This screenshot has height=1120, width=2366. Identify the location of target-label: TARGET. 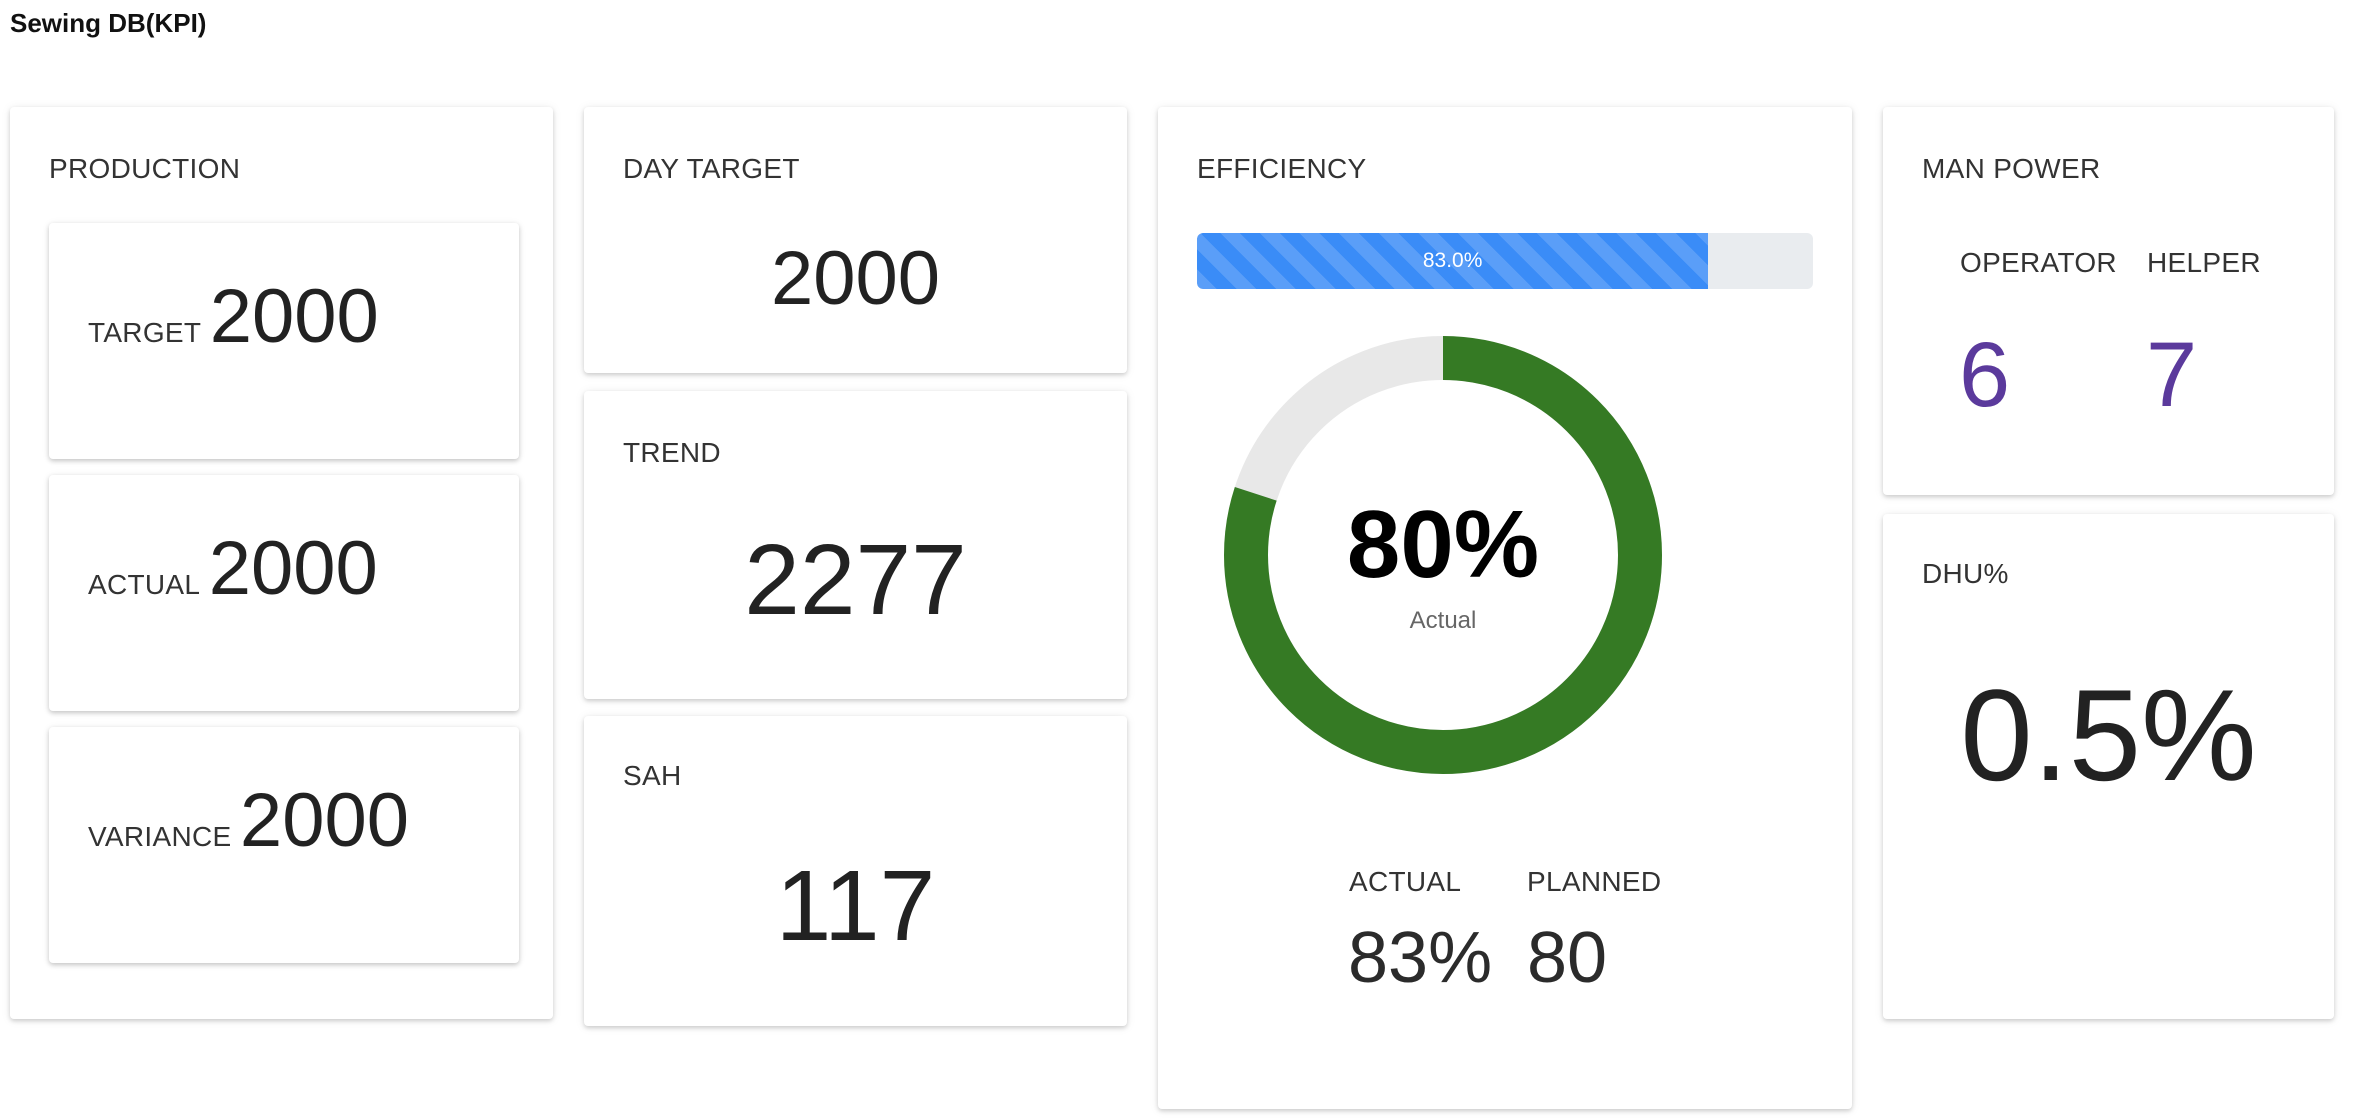
(145, 332).